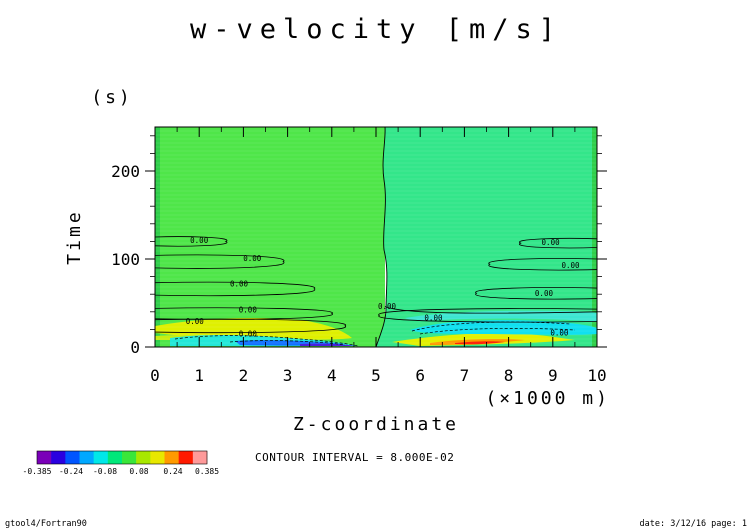 Image resolution: width=752 pixels, height=532 pixels. What do you see at coordinates (376, 424) in the screenshot?
I see `x-axis-label: Z-coordinate` at bounding box center [376, 424].